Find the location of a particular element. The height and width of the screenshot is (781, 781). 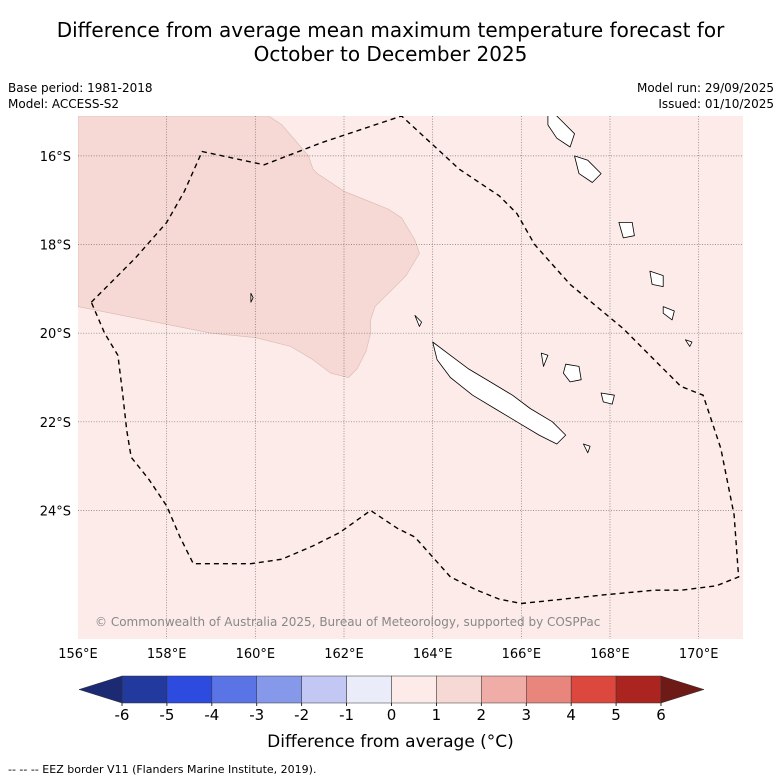

colorbar-tick-label: -4 is located at coordinates (211, 715).